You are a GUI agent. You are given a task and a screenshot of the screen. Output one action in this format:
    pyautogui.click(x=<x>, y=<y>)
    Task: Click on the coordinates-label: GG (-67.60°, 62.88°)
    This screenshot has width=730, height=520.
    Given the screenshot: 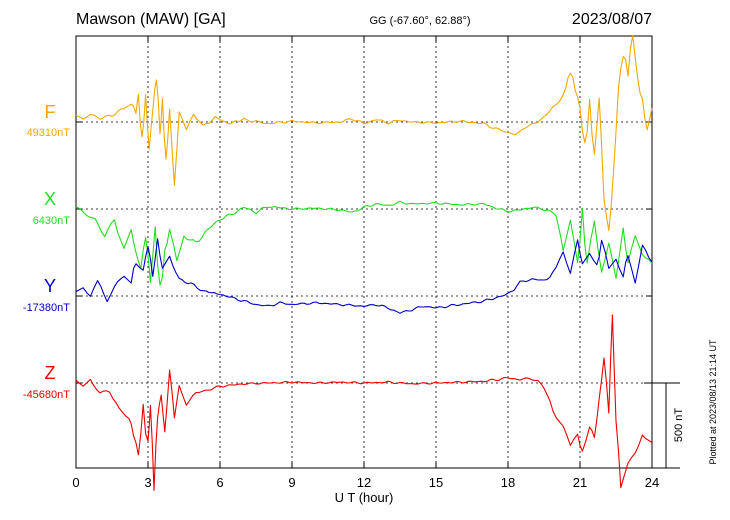 What is the action you would take?
    pyautogui.click(x=419, y=21)
    